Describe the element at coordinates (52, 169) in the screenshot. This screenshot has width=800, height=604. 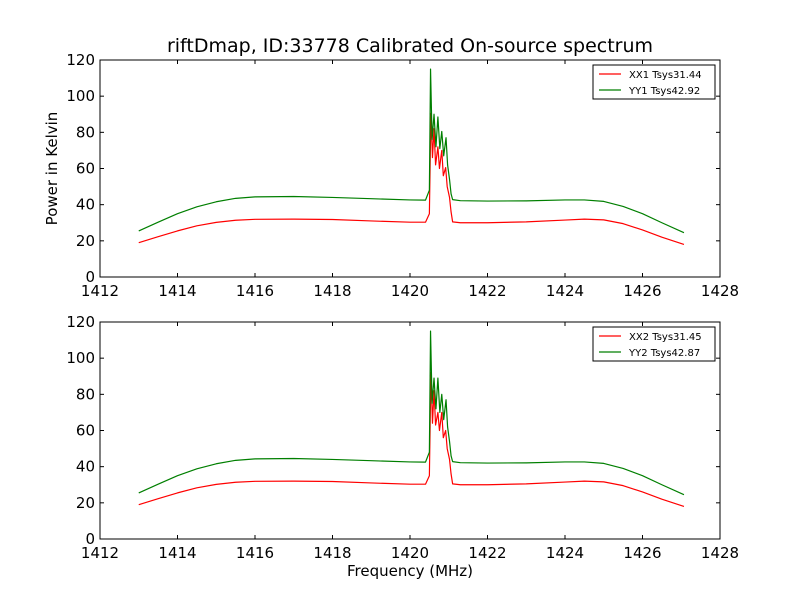
I see `y-axis-label: Power in Kelvin` at that location.